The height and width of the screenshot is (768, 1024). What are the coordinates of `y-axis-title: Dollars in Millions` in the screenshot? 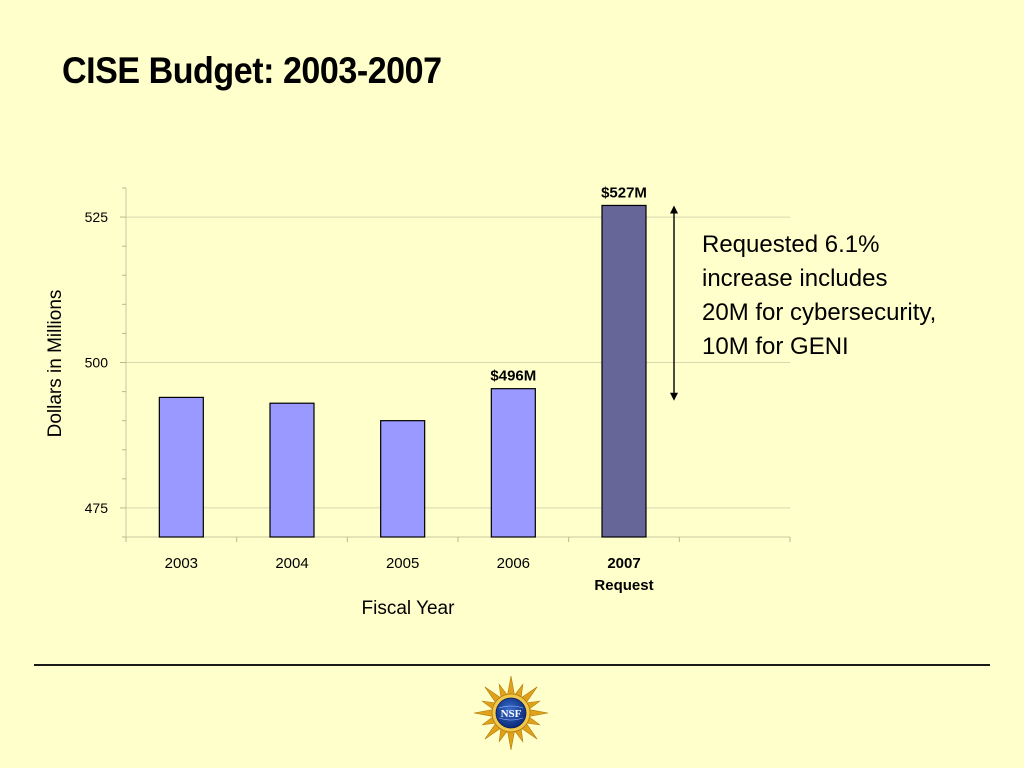 It's located at (55, 364).